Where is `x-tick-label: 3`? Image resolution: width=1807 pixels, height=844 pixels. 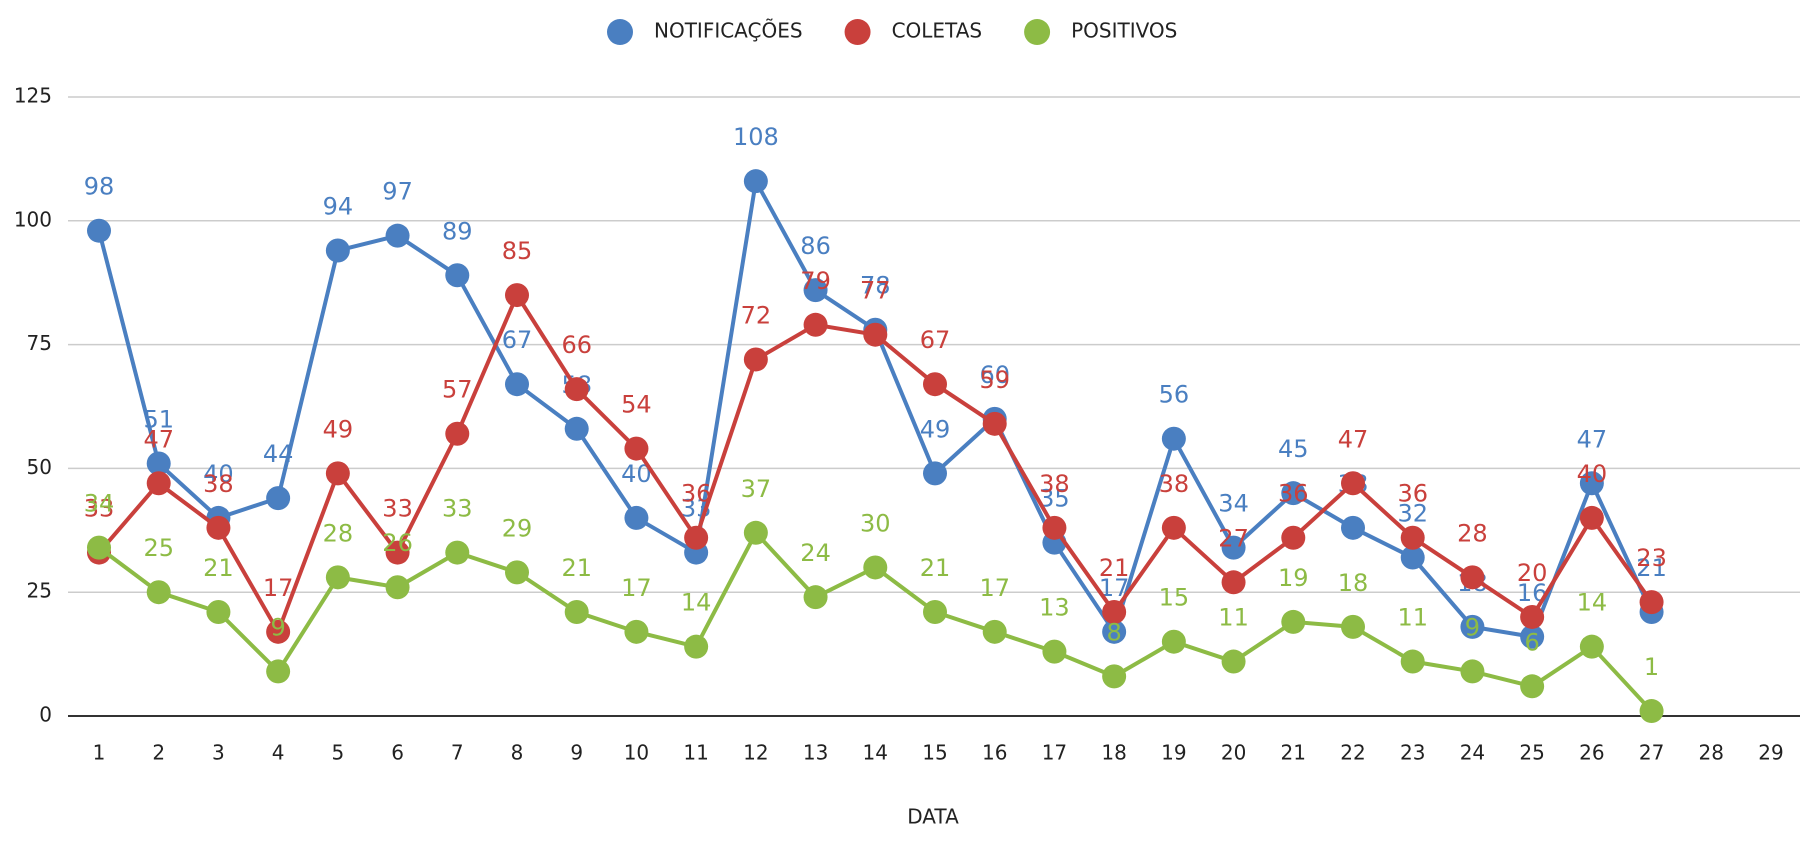
x-tick-label: 3 is located at coordinates (218, 753).